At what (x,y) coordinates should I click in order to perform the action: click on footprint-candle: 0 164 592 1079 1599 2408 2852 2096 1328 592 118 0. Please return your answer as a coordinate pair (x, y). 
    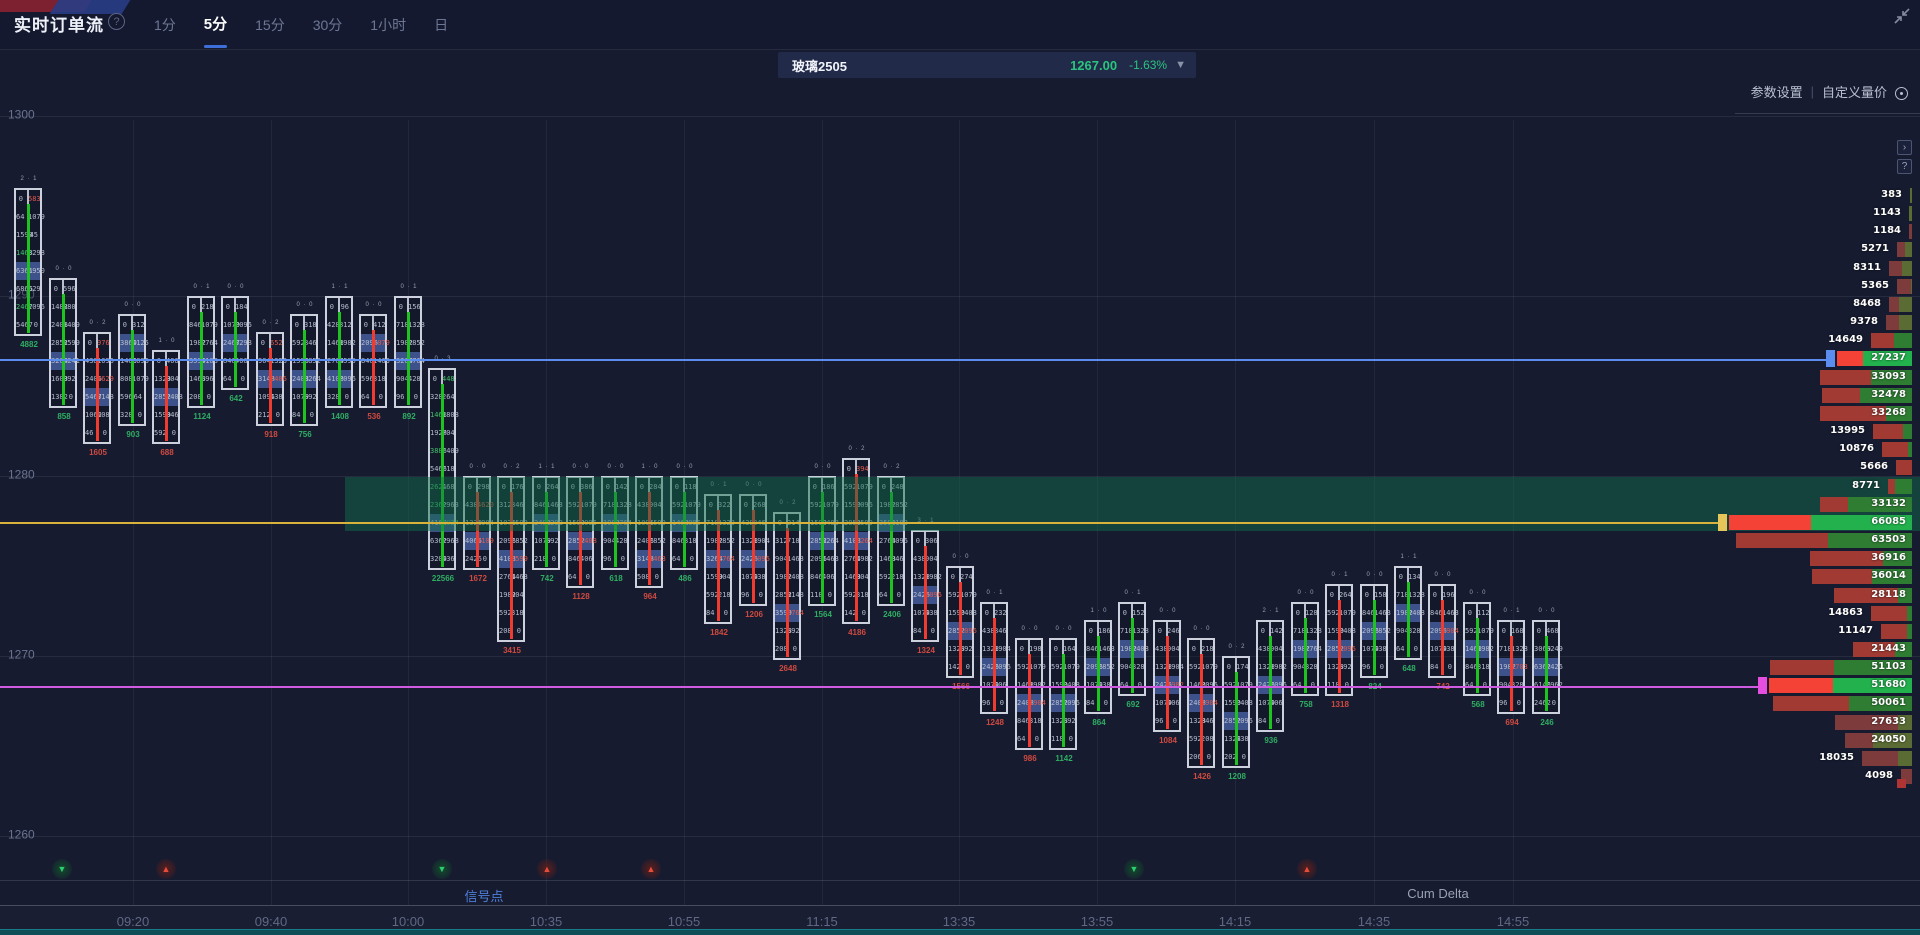
    Looking at the image, I should click on (1064, 694).